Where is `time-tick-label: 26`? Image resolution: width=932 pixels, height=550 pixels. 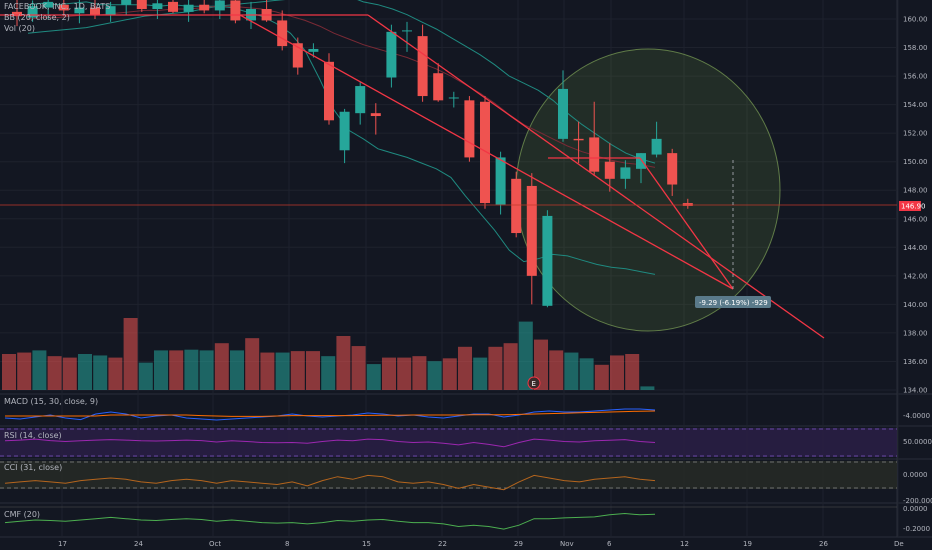 time-tick-label: 26 is located at coordinates (823, 544).